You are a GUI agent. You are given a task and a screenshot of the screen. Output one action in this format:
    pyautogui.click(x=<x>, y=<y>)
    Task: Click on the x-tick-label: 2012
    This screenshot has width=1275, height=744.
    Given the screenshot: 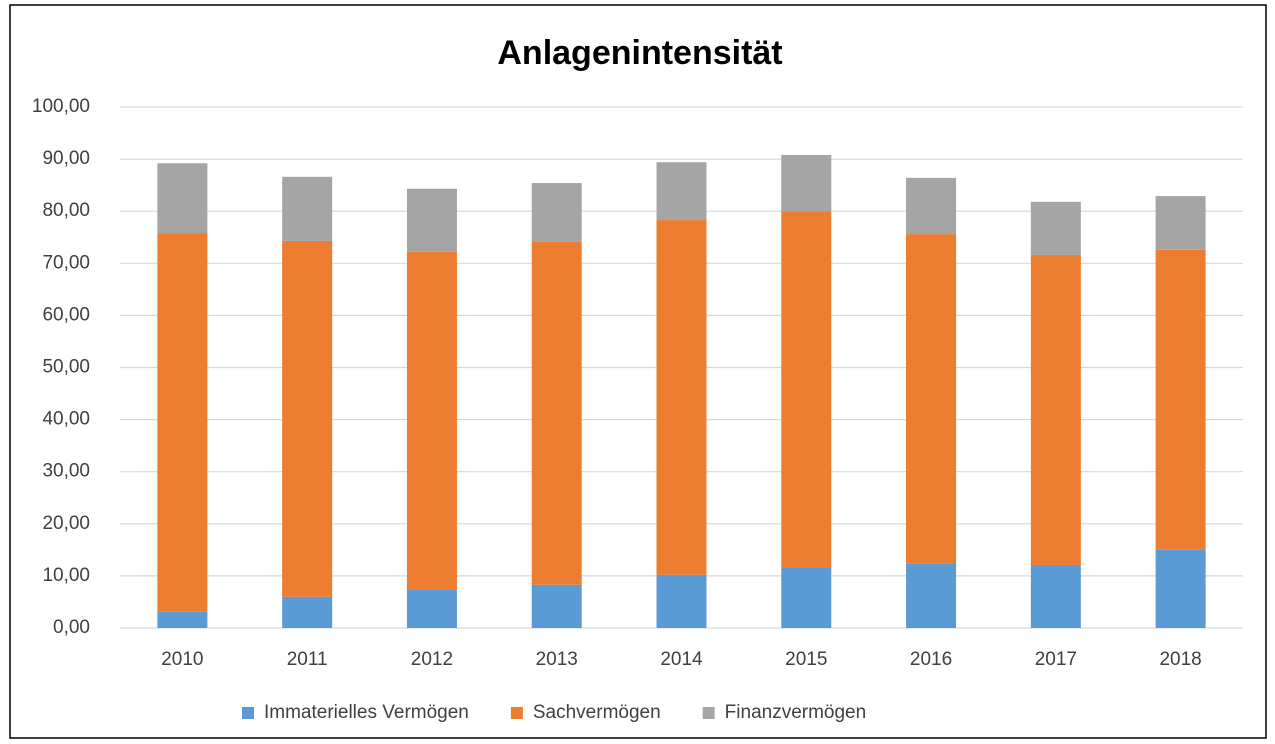 What is the action you would take?
    pyautogui.click(x=432, y=659)
    